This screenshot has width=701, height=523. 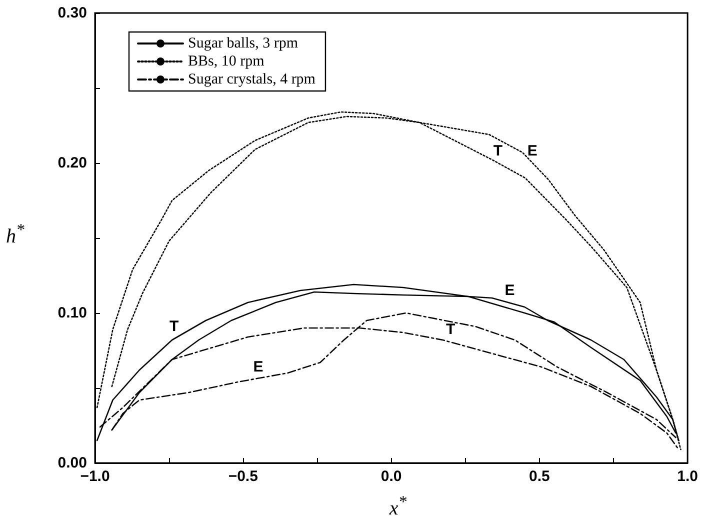 What do you see at coordinates (72, 13) in the screenshot?
I see `y-tick-label: 0.30` at bounding box center [72, 13].